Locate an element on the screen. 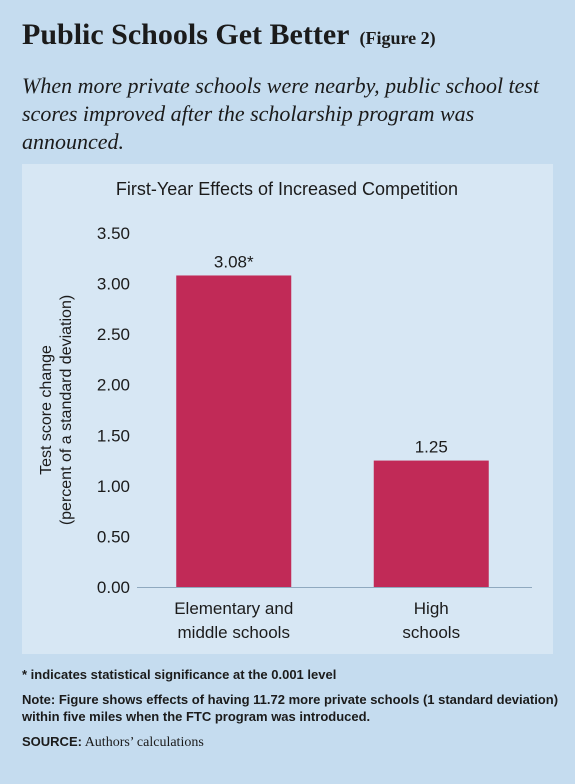 Image resolution: width=575 pixels, height=784 pixels. y-tick-label: 0.00 is located at coordinates (113, 587).